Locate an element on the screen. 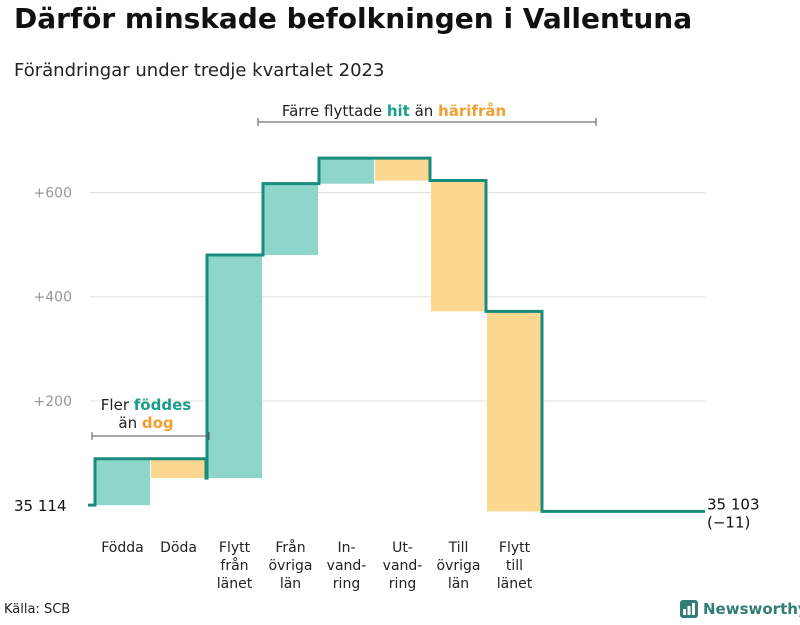  y-tick-label: +200 is located at coordinates (53, 402).